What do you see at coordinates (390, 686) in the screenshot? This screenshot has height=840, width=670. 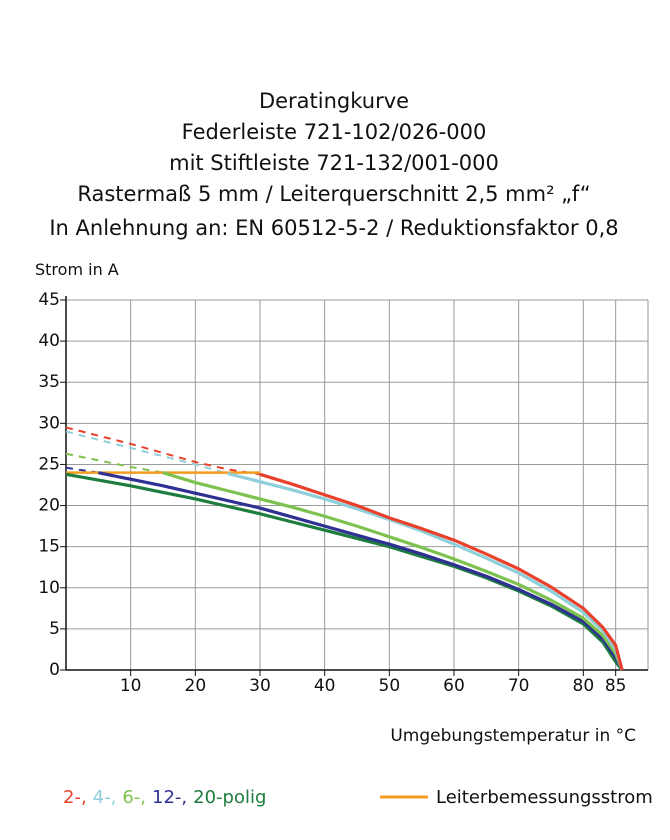 I see `x-tick-label: 50` at bounding box center [390, 686].